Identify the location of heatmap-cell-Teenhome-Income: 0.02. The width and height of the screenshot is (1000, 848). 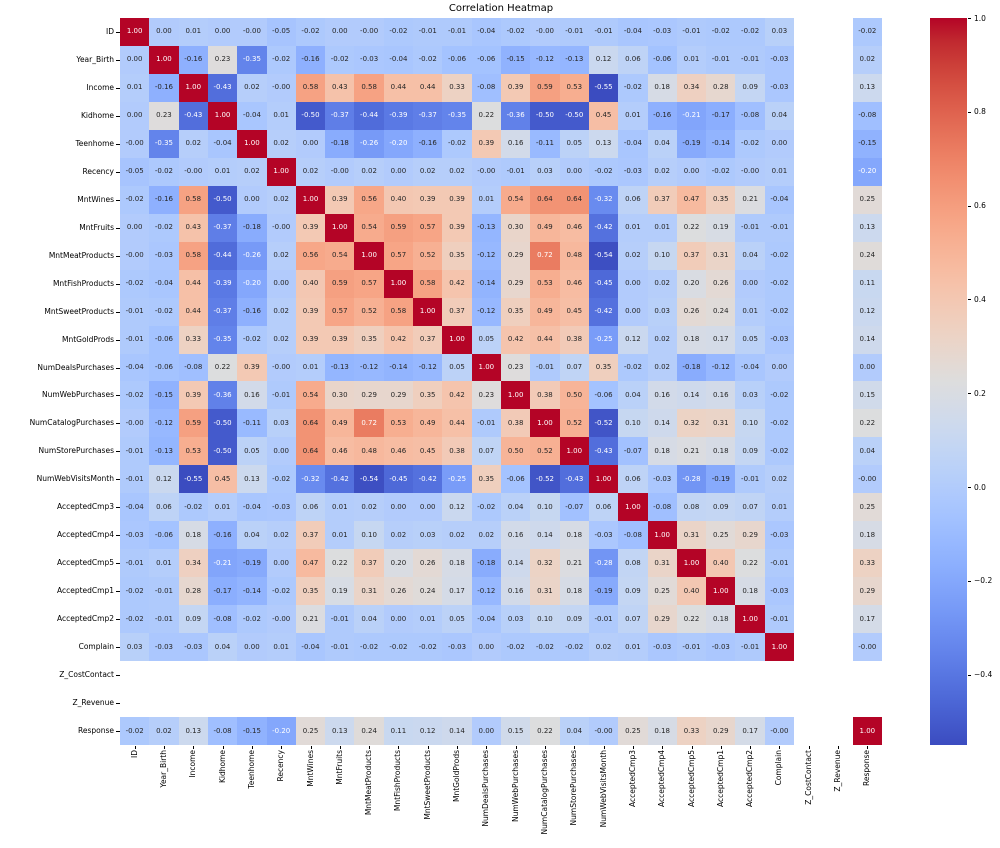
(193, 143).